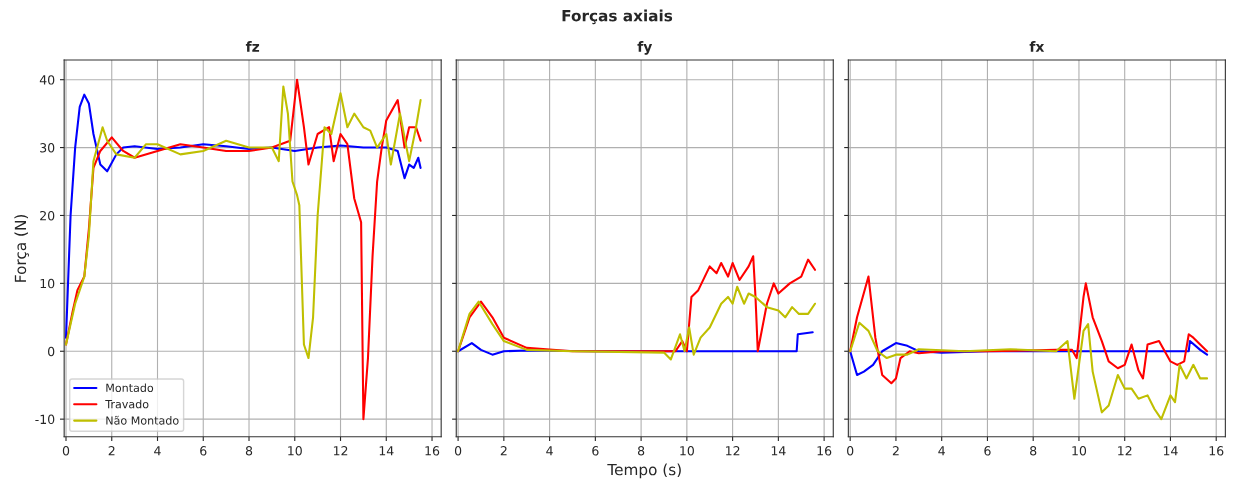 Image resolution: width=1234 pixels, height=480 pixels. What do you see at coordinates (45, 419) in the screenshot?
I see `y-tick-label: -10` at bounding box center [45, 419].